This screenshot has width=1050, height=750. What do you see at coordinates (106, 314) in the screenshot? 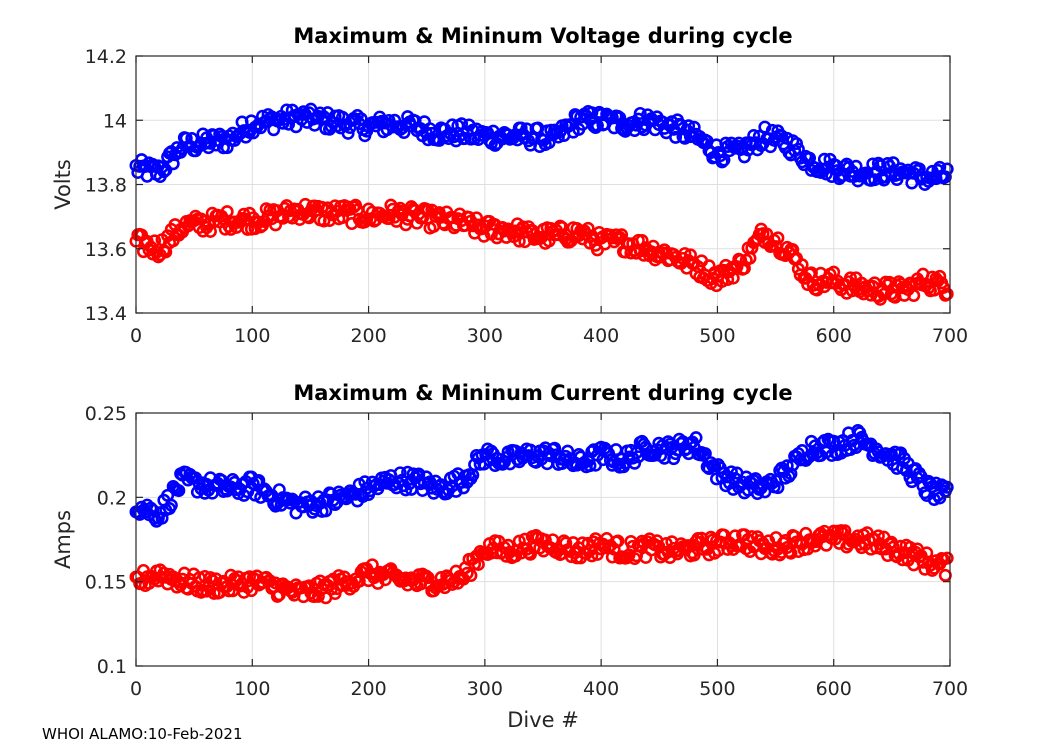
I see `y-tick-label: 13.4` at bounding box center [106, 314].